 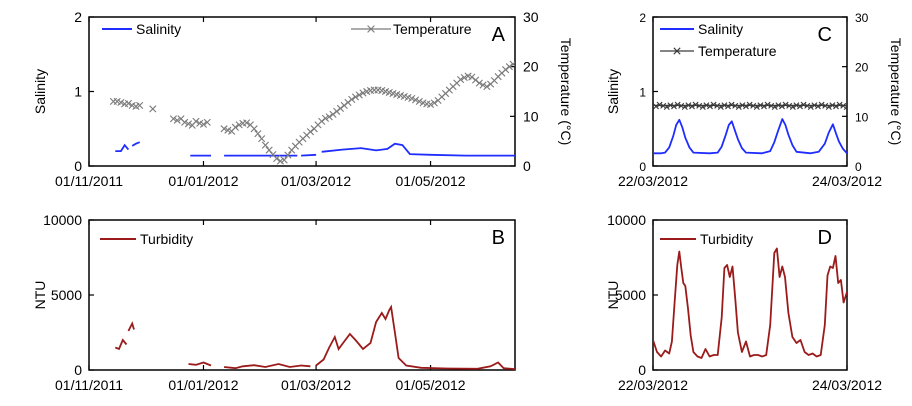 I want to click on panel-letter: D, so click(x=825, y=238).